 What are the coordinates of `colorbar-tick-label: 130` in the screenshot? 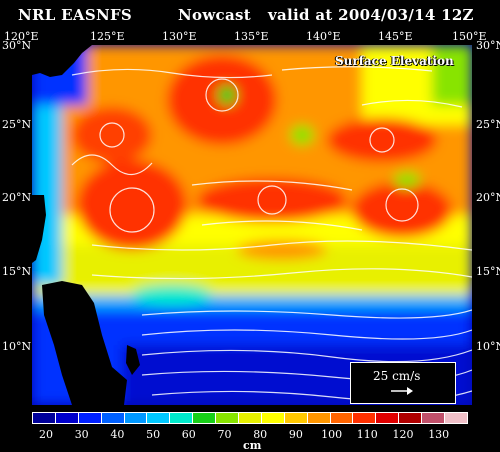 It's located at (439, 434).